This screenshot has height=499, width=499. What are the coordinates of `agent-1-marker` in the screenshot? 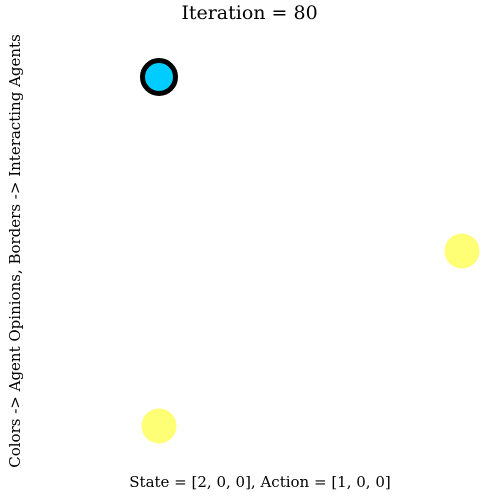 It's located at (159, 77).